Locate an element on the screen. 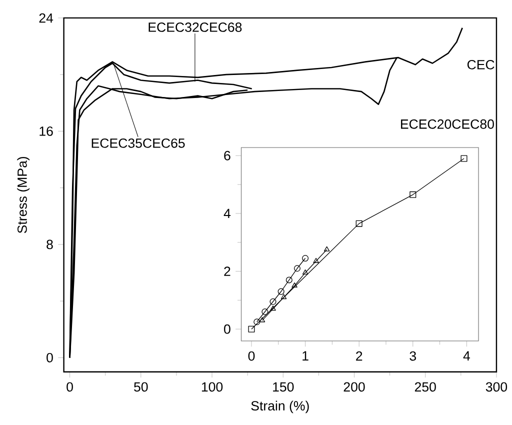 The height and width of the screenshot is (425, 512). x-tick-label: 200 is located at coordinates (354, 387).